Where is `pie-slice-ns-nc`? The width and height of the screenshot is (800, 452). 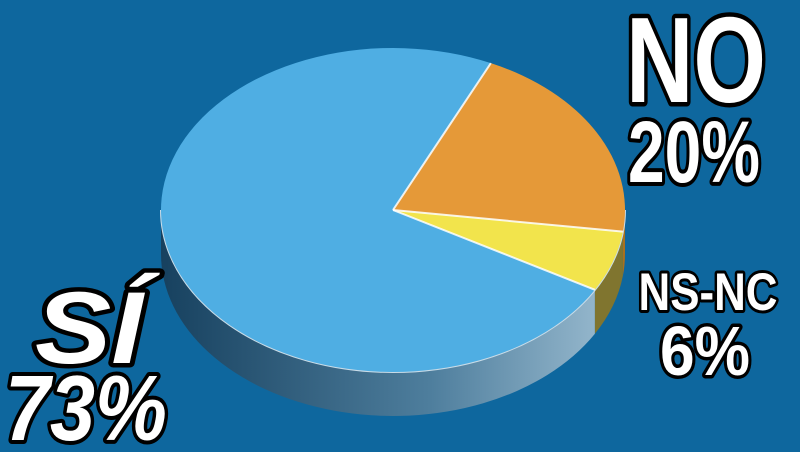 pie-slice-ns-nc is located at coordinates (508, 250).